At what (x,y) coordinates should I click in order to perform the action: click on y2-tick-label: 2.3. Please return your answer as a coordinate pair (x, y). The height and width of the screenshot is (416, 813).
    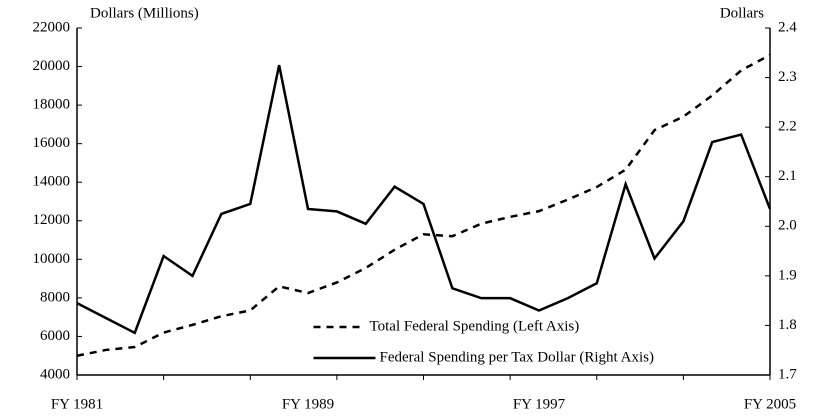
    Looking at the image, I should click on (787, 77).